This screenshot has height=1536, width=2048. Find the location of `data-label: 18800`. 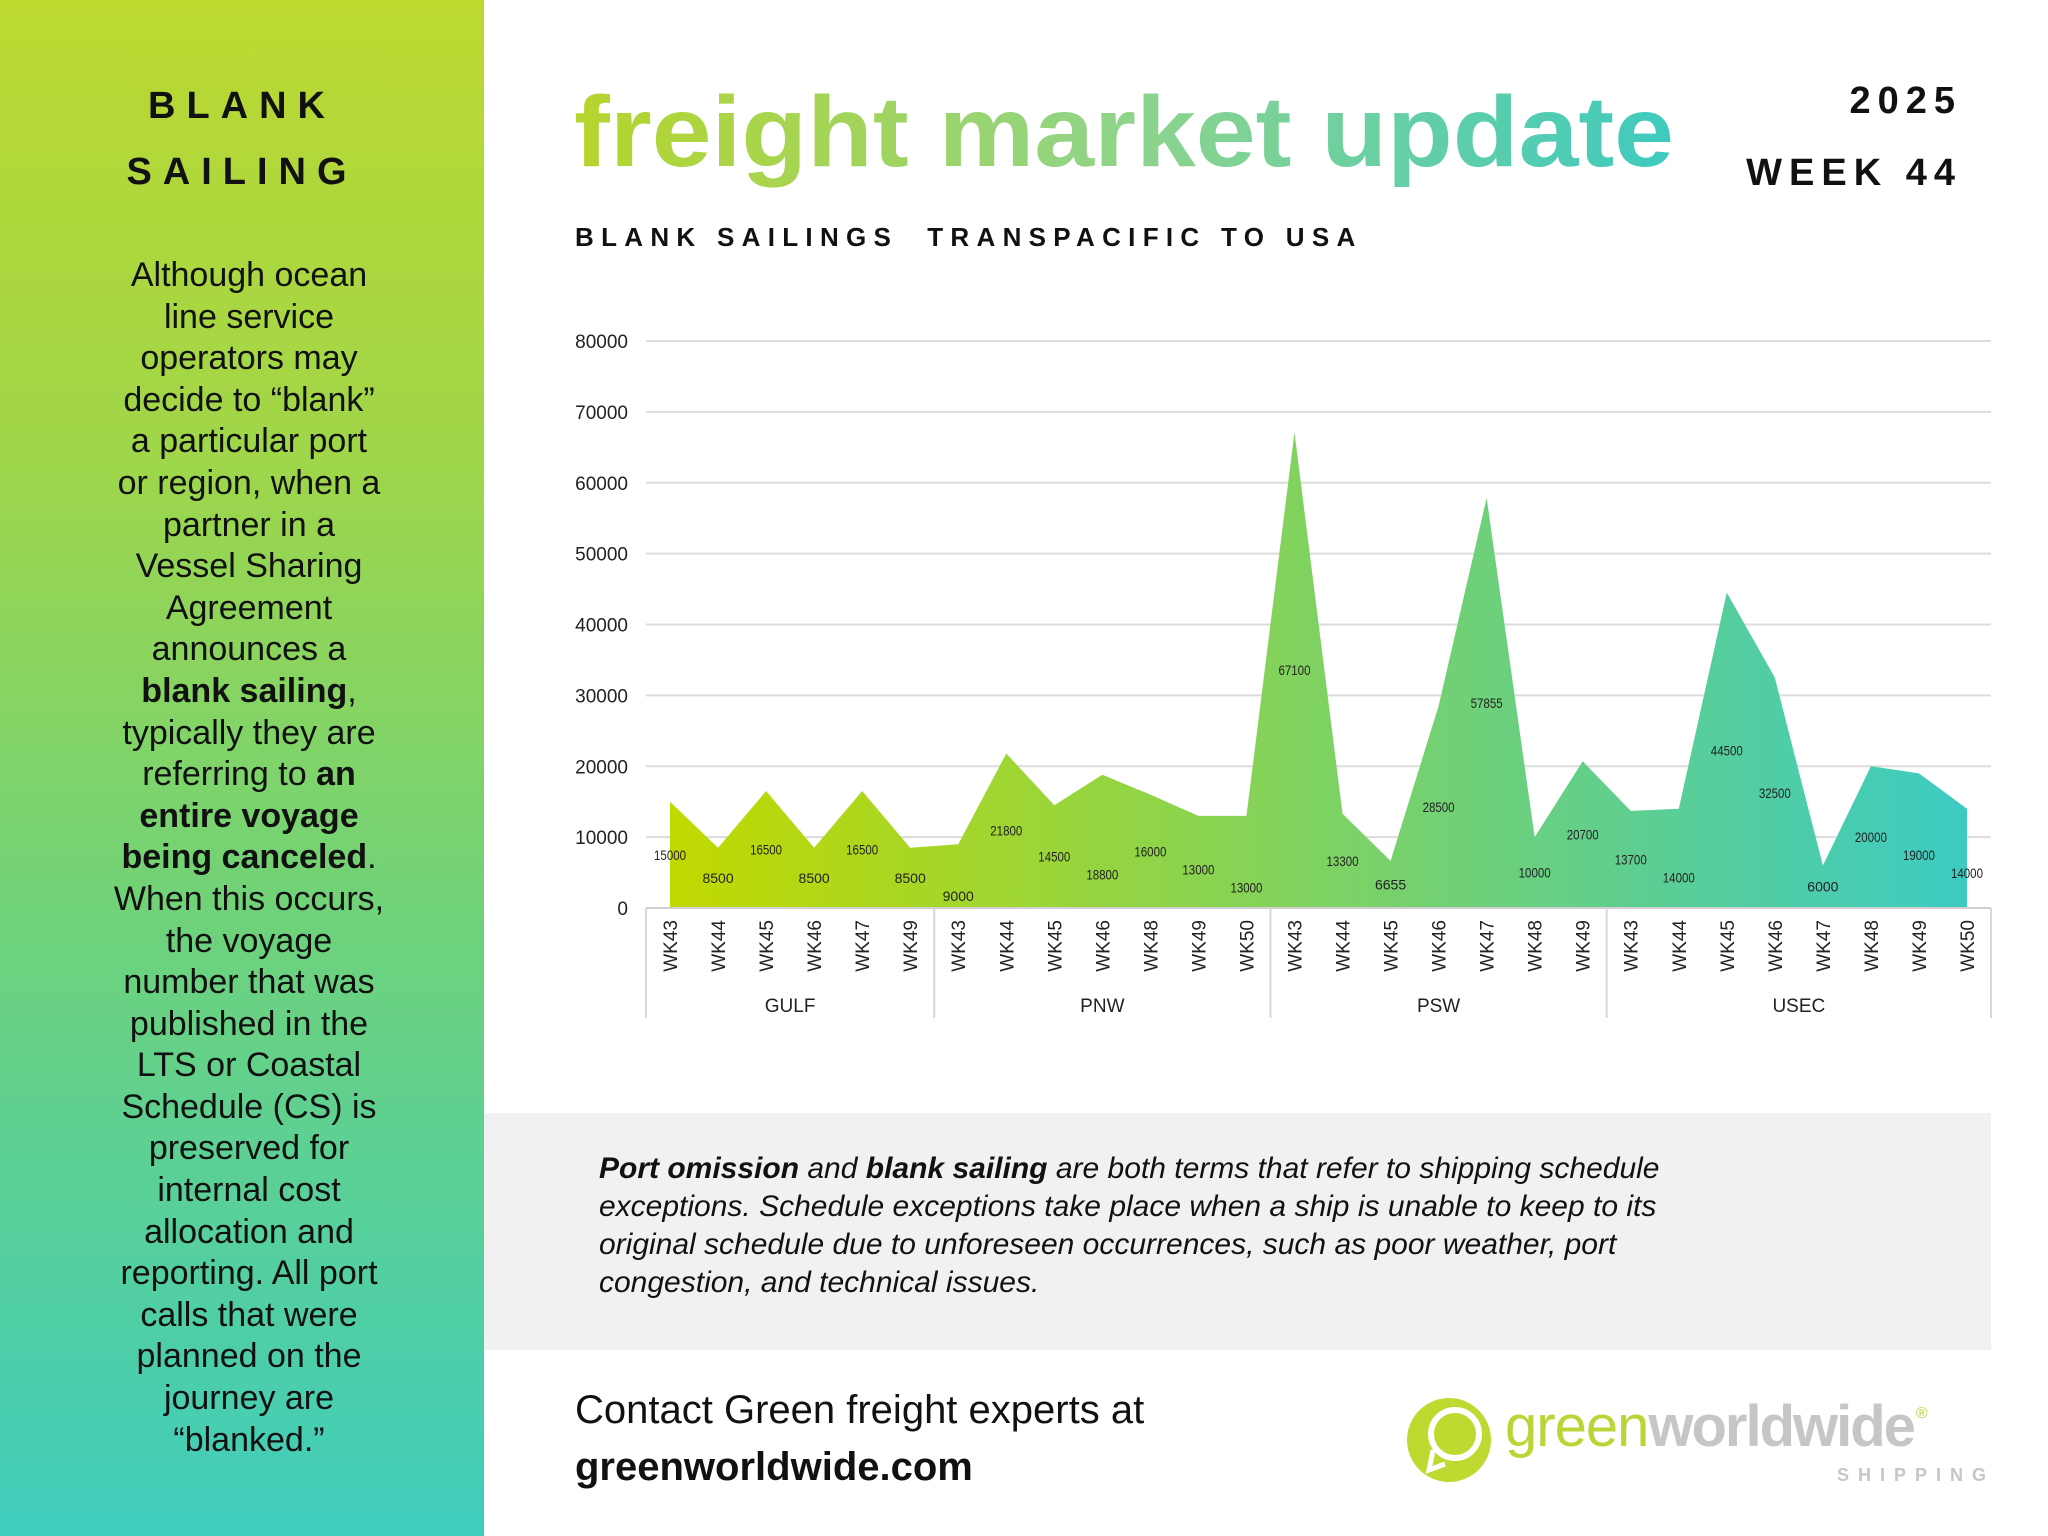

data-label: 18800 is located at coordinates (1102, 875).